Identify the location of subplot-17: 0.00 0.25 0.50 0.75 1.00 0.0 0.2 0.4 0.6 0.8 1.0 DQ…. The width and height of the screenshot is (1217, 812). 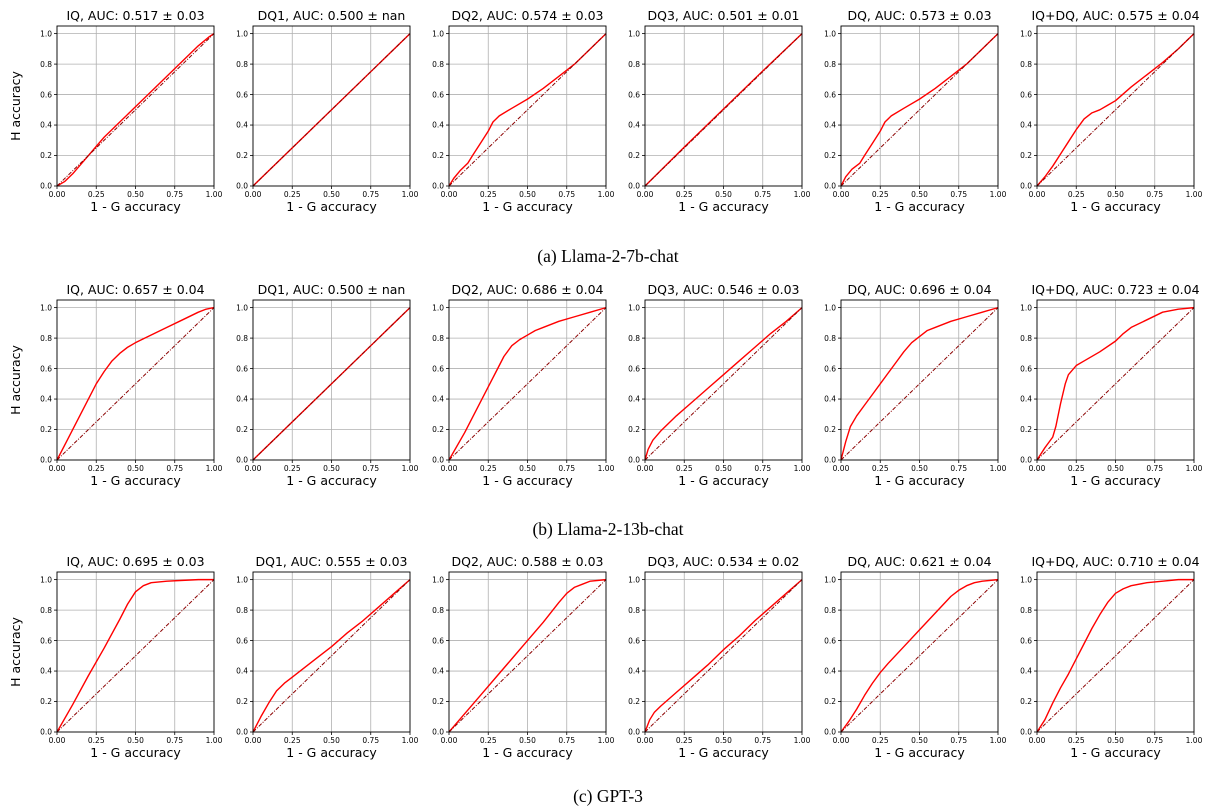
(915, 657).